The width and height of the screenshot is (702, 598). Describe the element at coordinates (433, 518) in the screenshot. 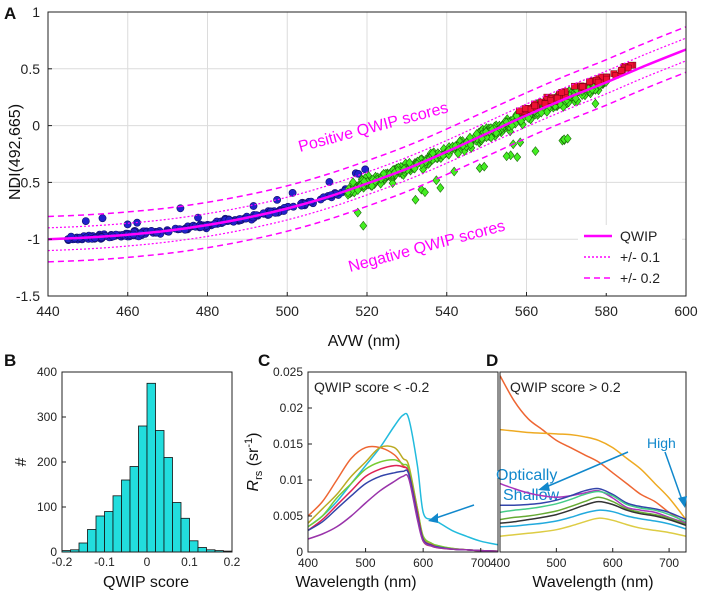

I see `annotation-arrowhead-shallow` at that location.